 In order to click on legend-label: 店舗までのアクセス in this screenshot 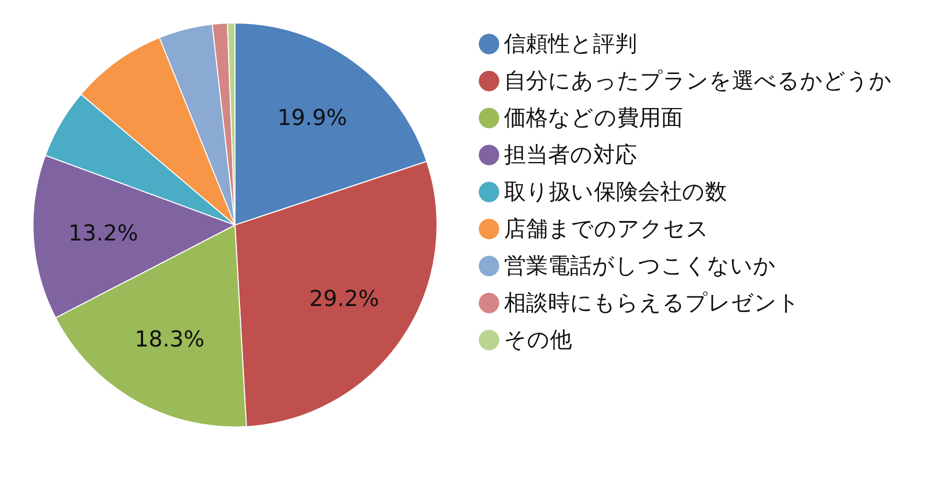, I will do `click(606, 229)`.